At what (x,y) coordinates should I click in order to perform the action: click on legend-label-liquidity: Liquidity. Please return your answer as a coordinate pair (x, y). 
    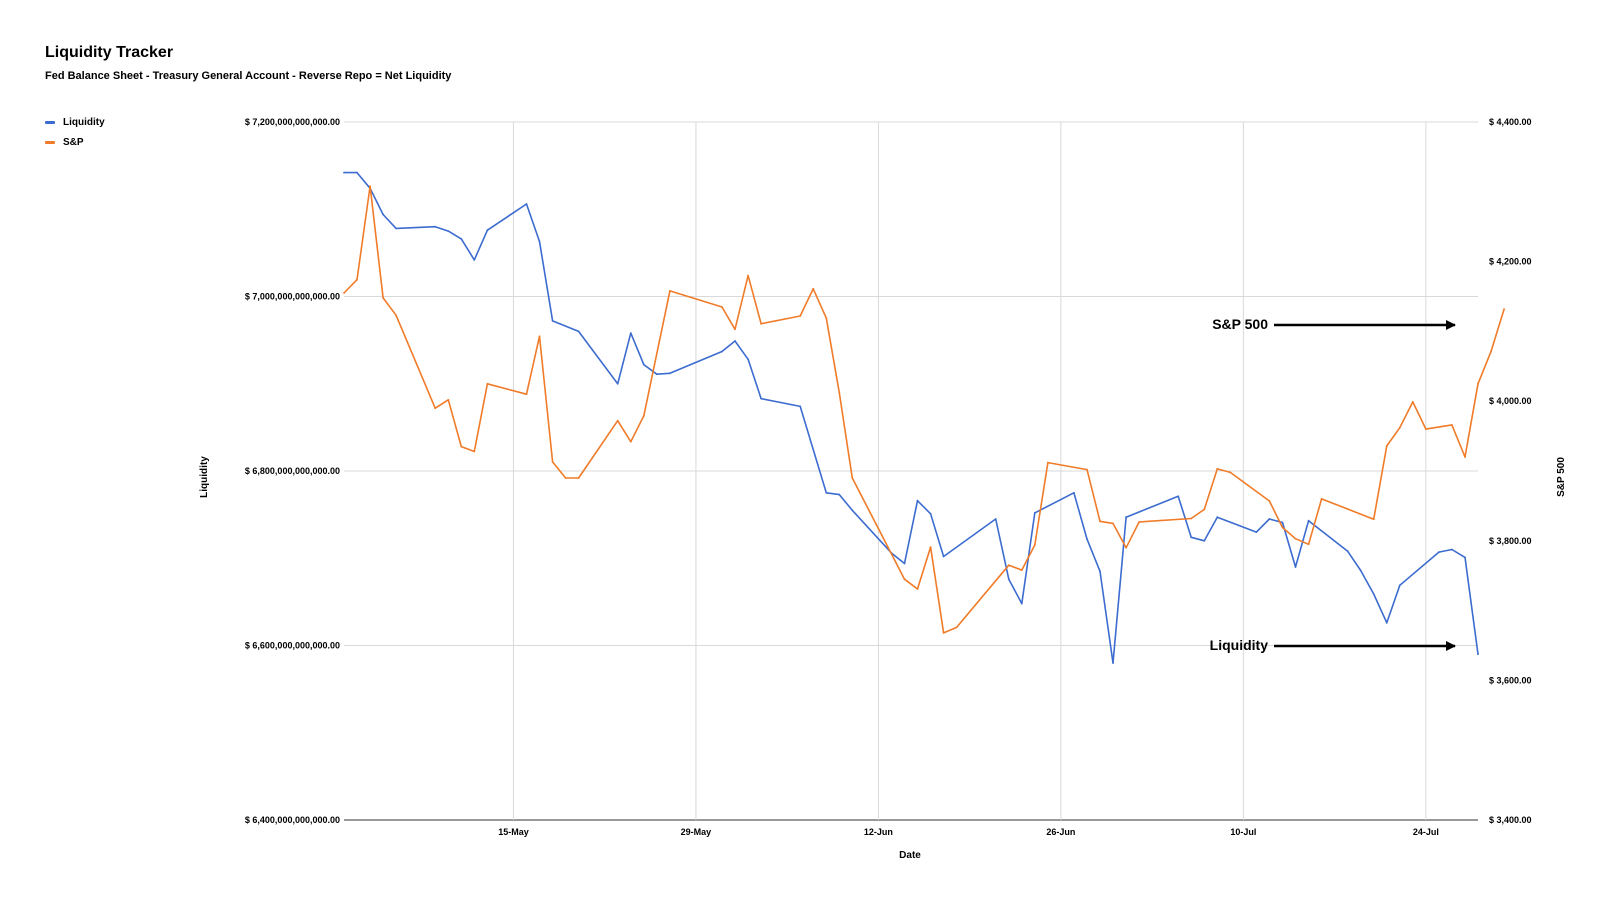
    Looking at the image, I should click on (84, 122).